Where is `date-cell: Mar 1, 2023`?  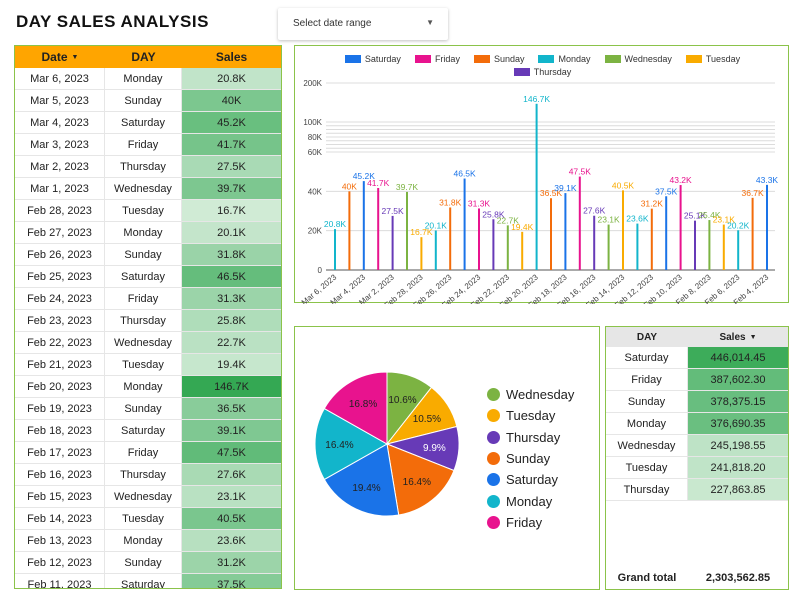
date-cell: Mar 1, 2023 is located at coordinates (60, 188).